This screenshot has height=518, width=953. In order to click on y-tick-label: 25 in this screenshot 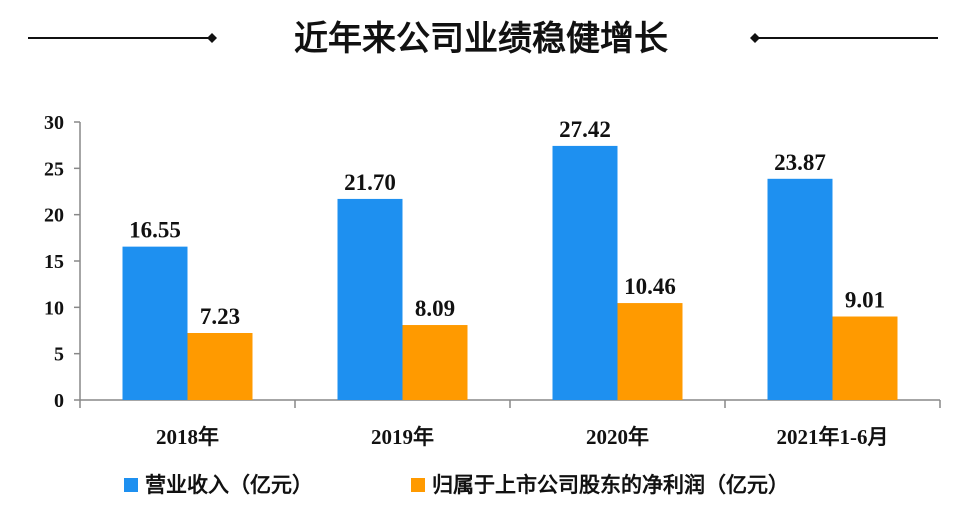, I will do `click(54, 169)`.